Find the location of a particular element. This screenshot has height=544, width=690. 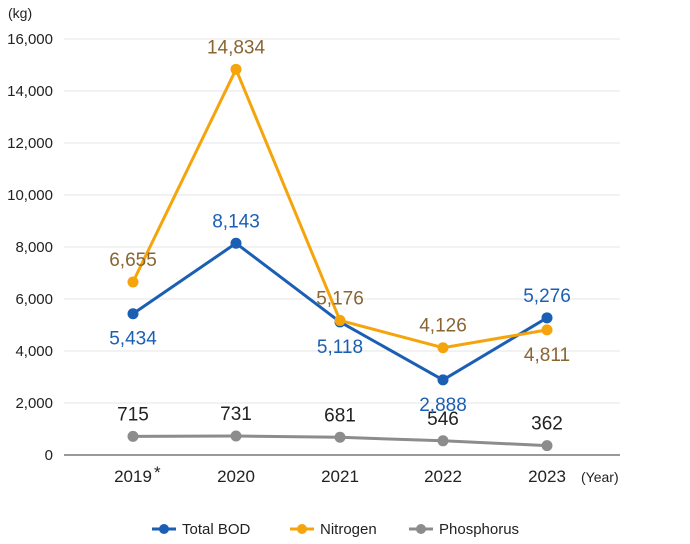

y-unit-label: (kg) is located at coordinates (20, 13).